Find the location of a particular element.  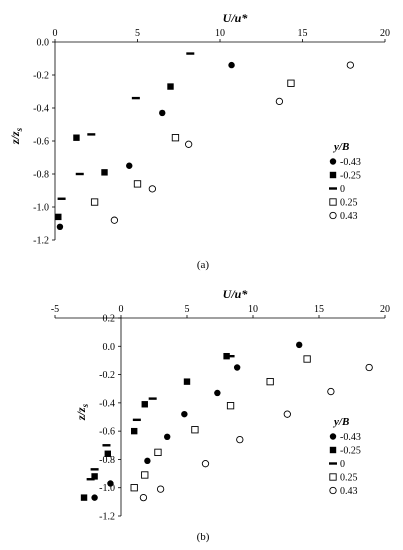

y-tick-label: -0.8 is located at coordinates (107, 460).